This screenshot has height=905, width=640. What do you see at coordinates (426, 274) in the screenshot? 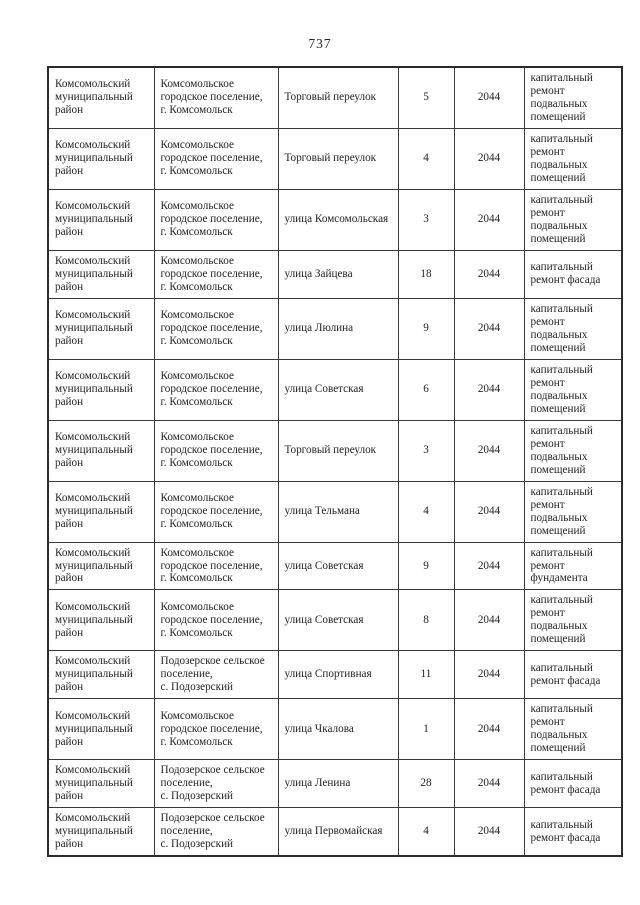
I see `cell-house-number: 18` at bounding box center [426, 274].